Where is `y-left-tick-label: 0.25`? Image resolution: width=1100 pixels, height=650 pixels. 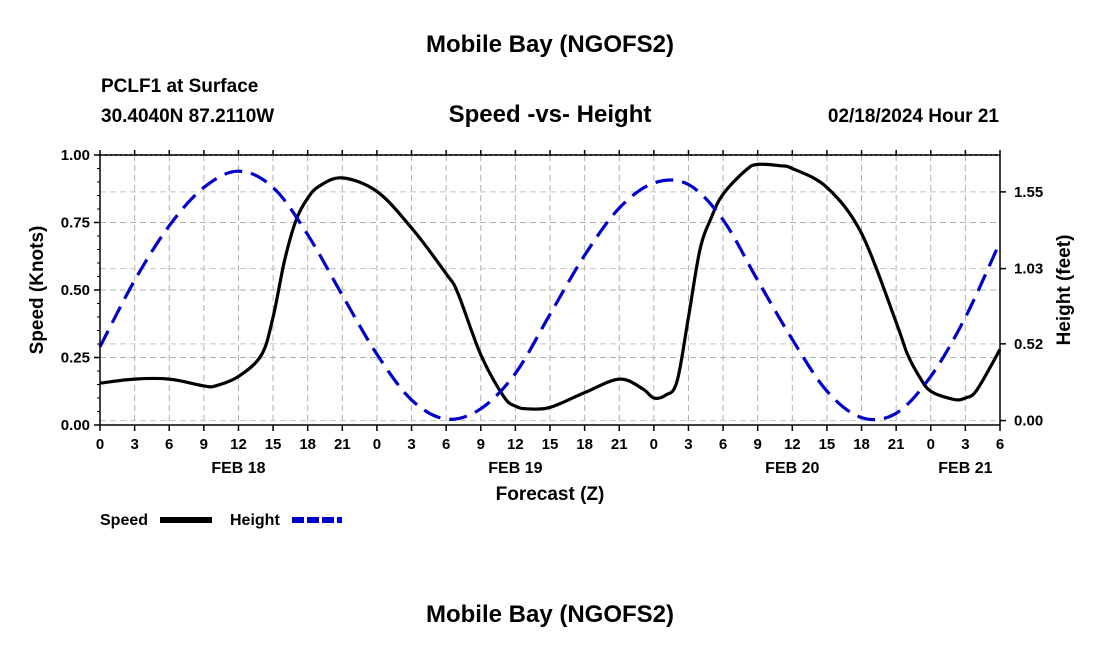 y-left-tick-label: 0.25 is located at coordinates (75, 358).